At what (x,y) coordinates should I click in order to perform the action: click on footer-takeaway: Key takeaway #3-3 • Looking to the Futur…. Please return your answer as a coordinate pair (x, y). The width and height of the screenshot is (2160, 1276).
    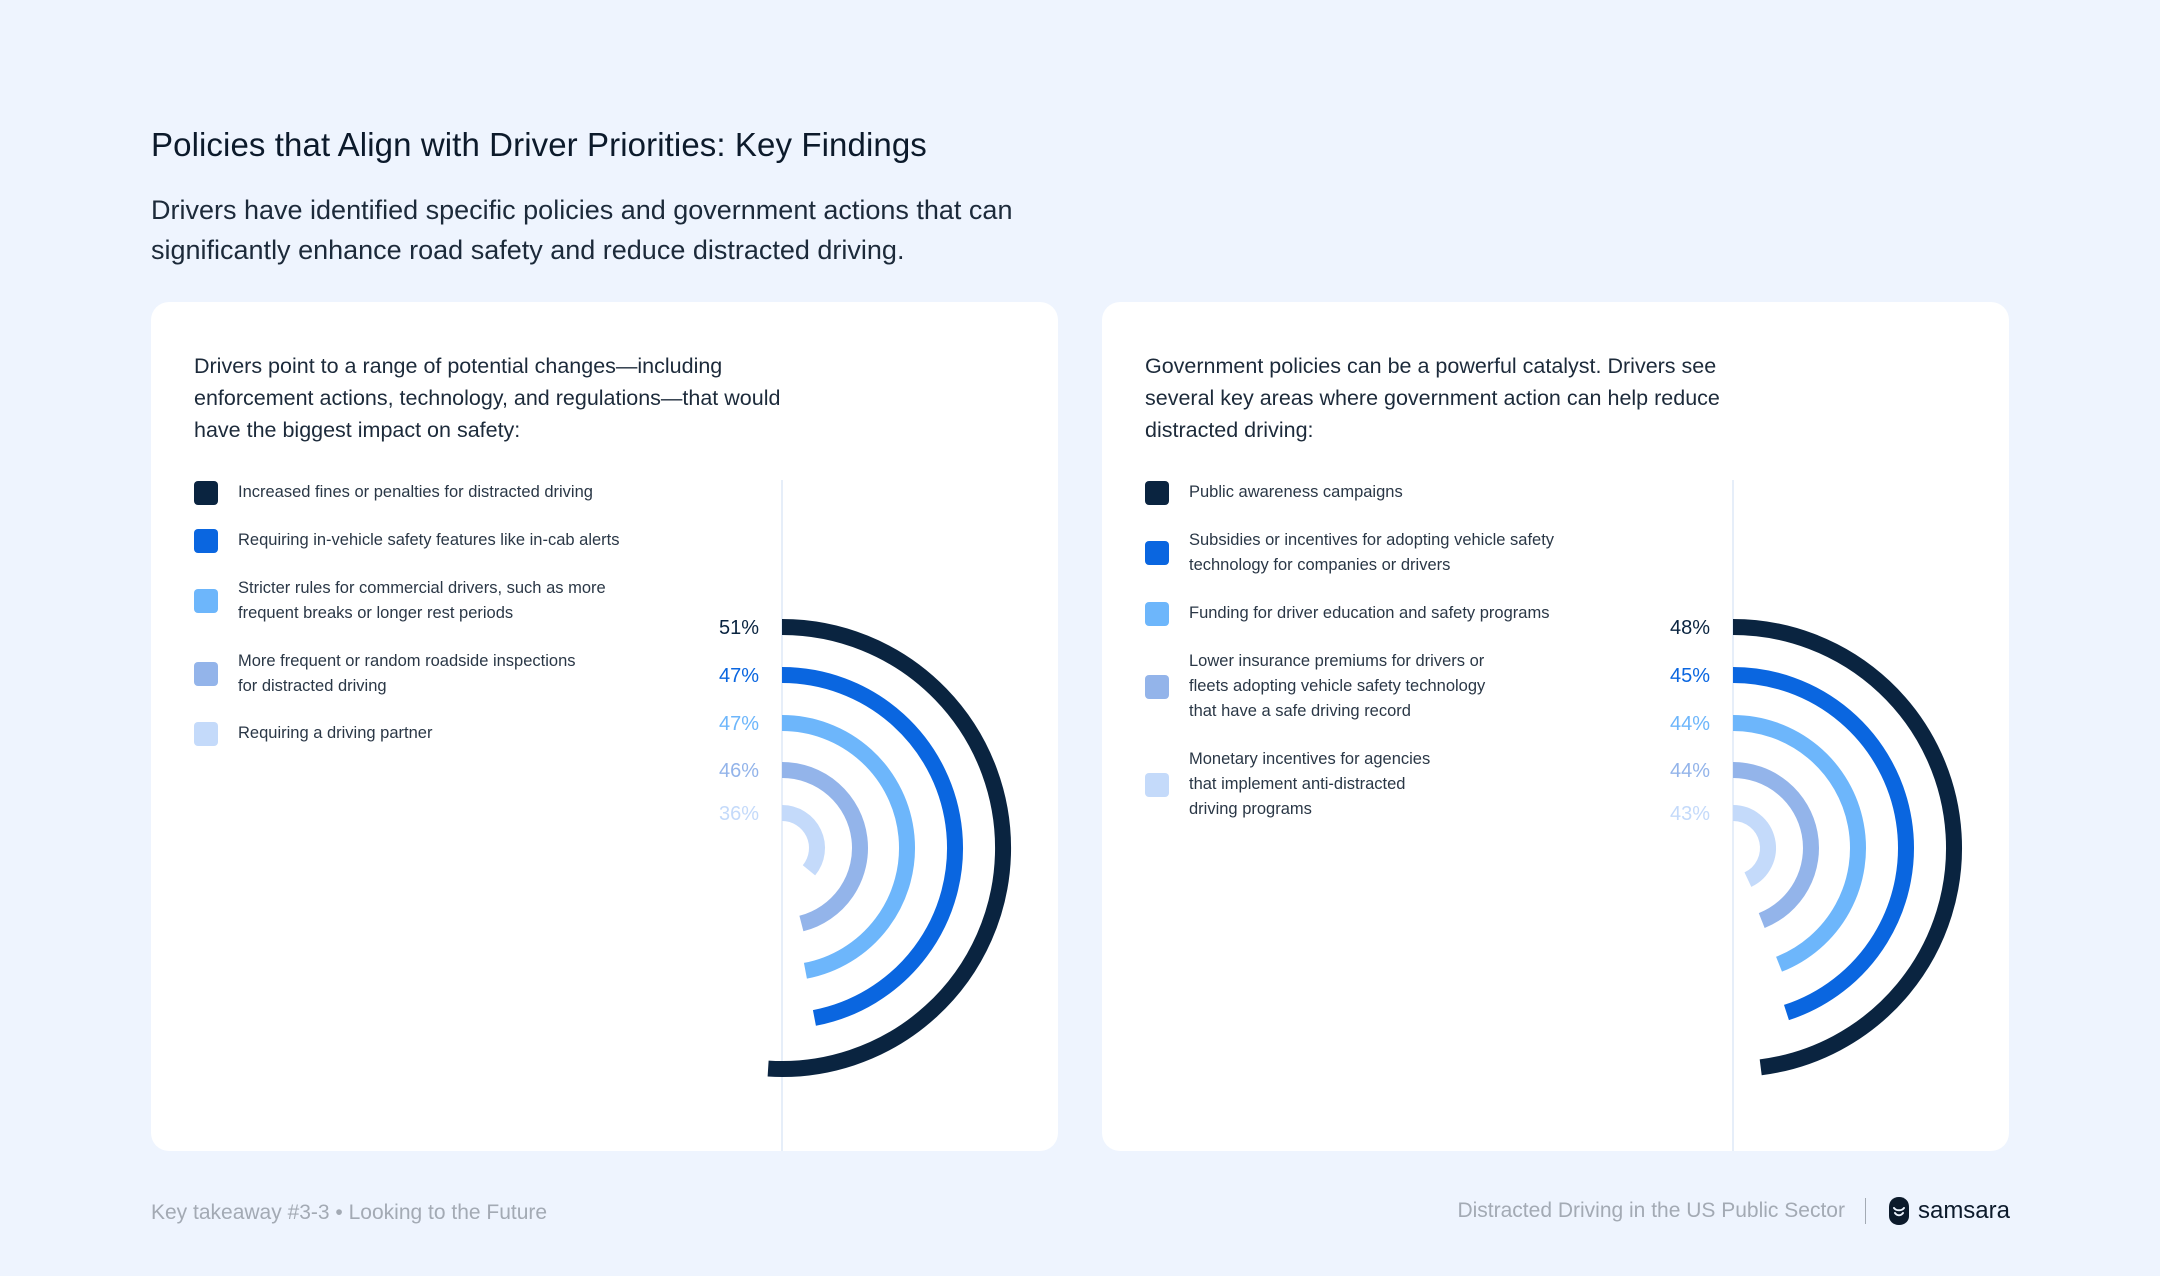
    Looking at the image, I should click on (349, 1212).